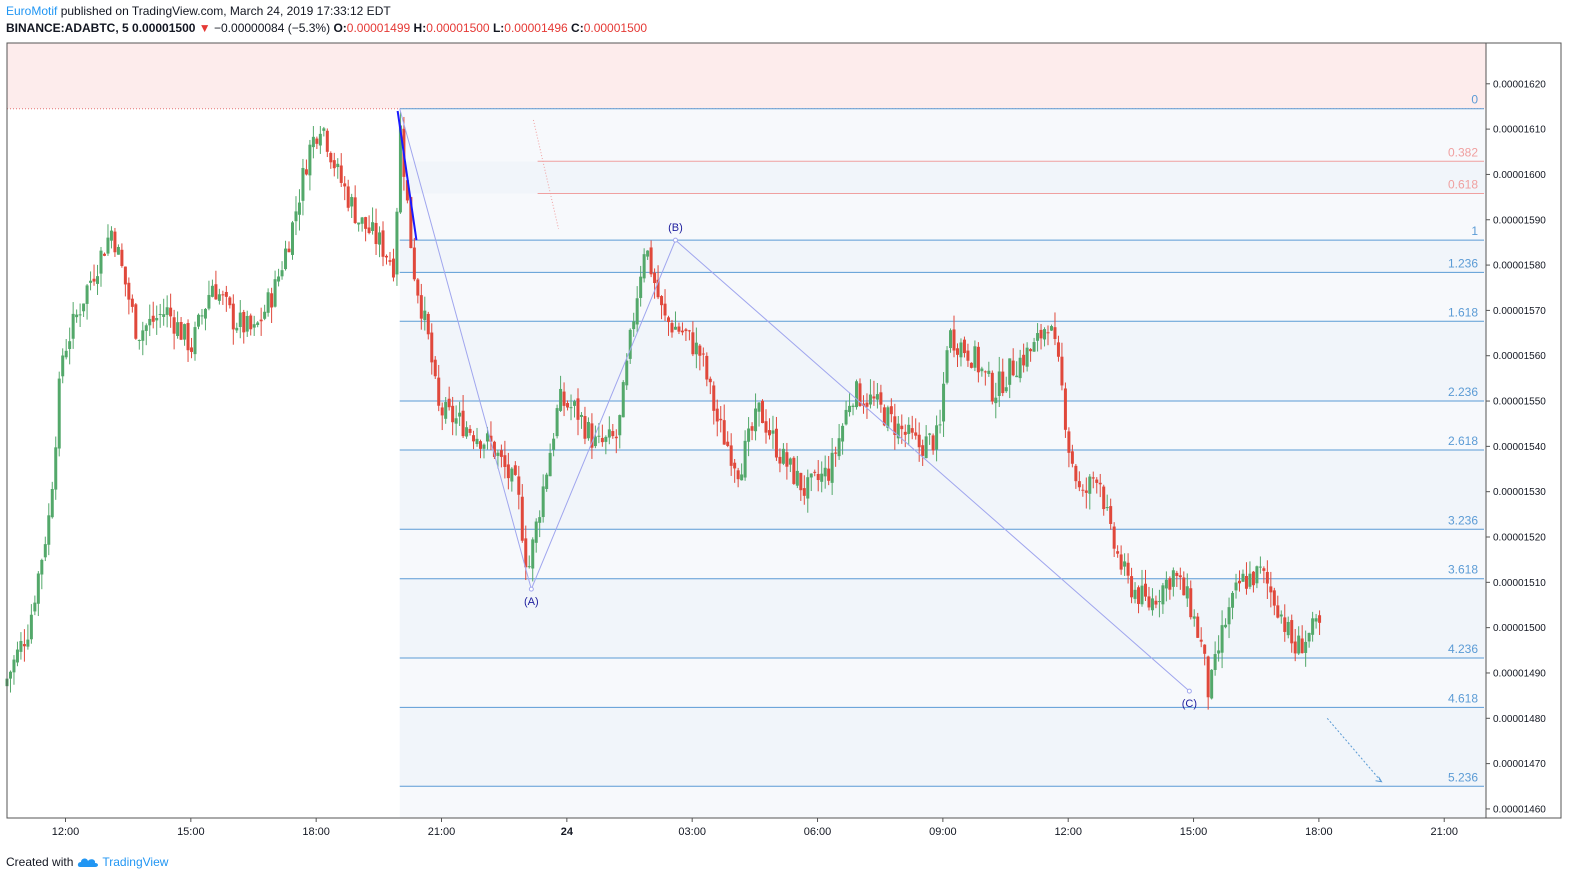 This screenshot has width=1588, height=892. I want to click on y-tick-label: 0.00001510, so click(1519, 583).